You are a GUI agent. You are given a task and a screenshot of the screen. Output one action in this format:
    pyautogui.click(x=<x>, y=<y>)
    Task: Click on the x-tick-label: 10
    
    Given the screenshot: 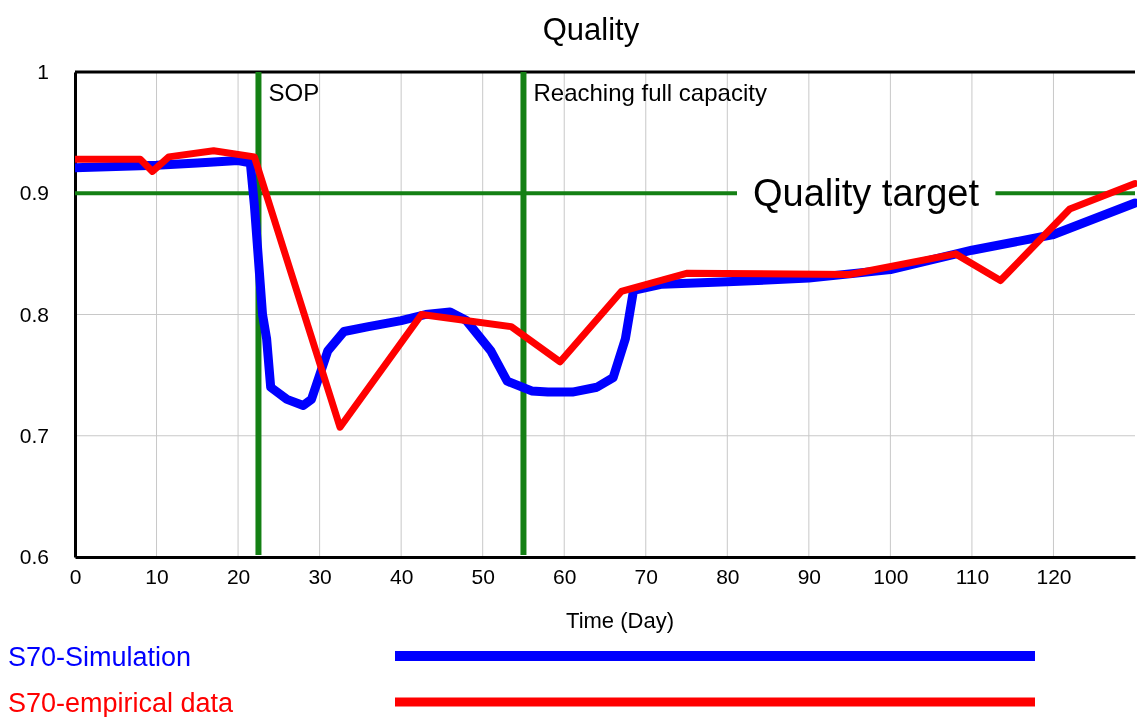 What is the action you would take?
    pyautogui.click(x=157, y=576)
    